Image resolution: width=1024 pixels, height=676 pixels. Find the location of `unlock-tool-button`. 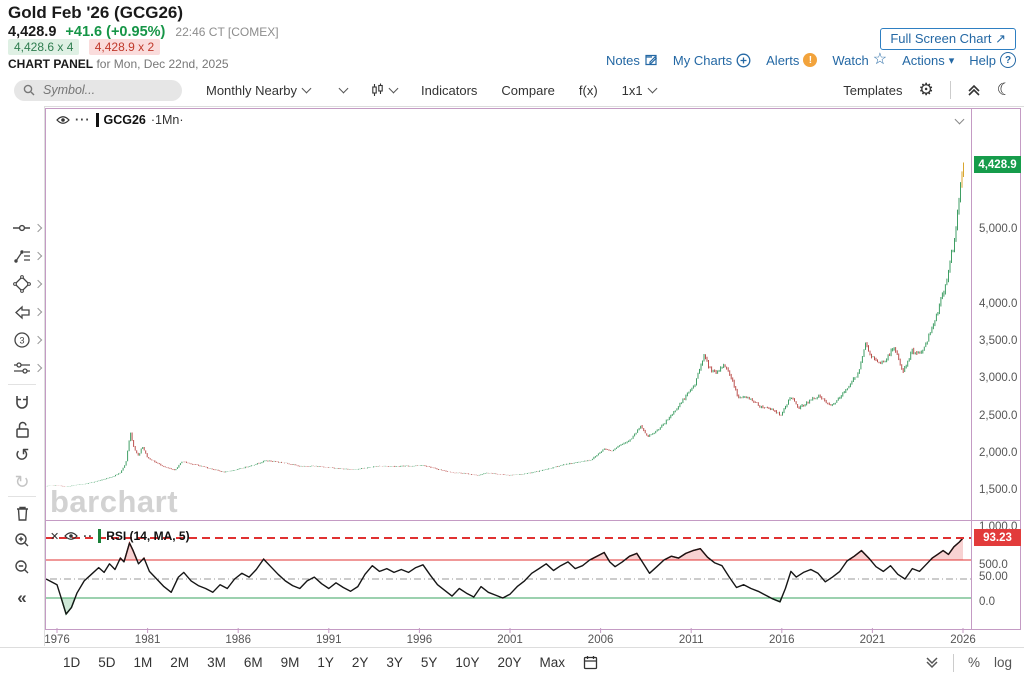

unlock-tool-button is located at coordinates (22, 429).